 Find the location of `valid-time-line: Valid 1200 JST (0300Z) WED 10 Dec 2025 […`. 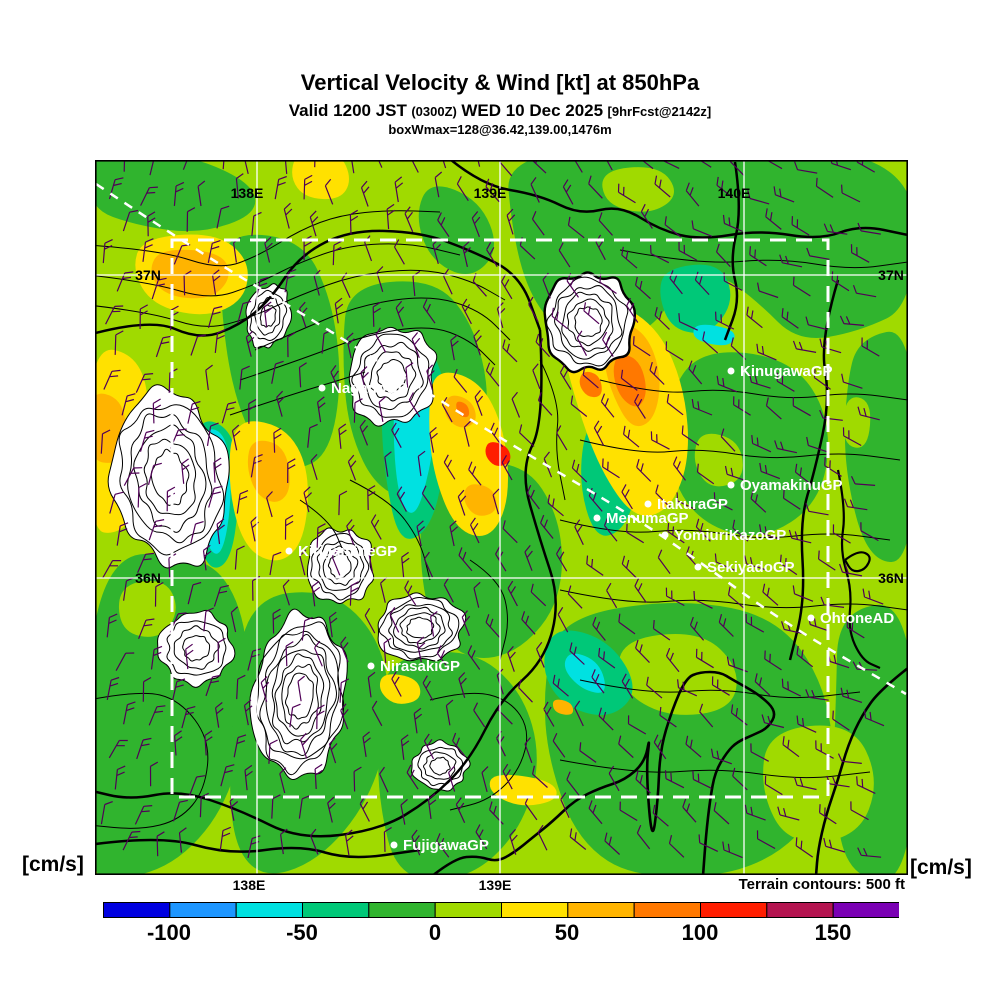

valid-time-line: Valid 1200 JST (0300Z) WED 10 Dec 2025 [… is located at coordinates (500, 111).